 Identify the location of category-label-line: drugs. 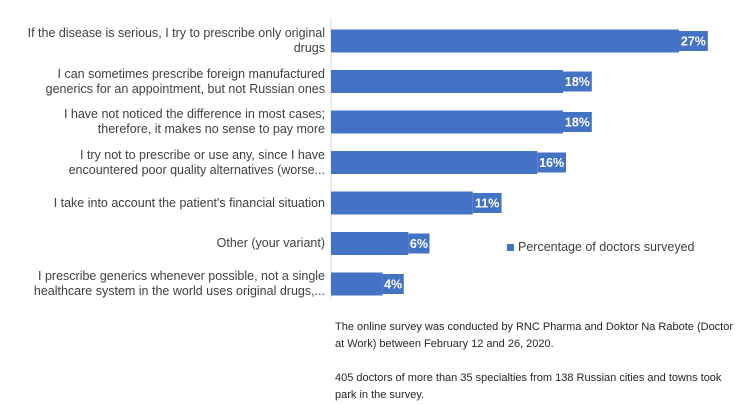
(309, 48).